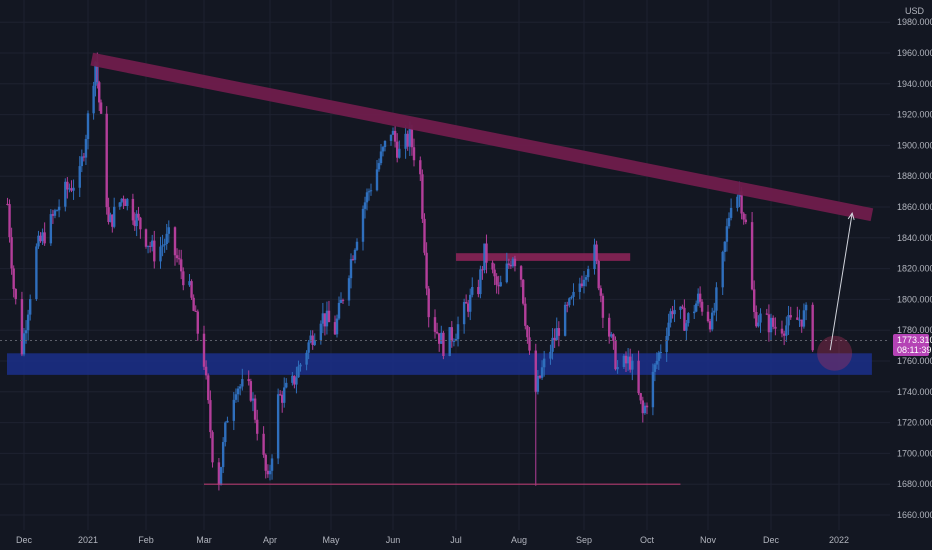 The height and width of the screenshot is (550, 932). What do you see at coordinates (914, 515) in the screenshot?
I see `price-tick-label: 1660.000` at bounding box center [914, 515].